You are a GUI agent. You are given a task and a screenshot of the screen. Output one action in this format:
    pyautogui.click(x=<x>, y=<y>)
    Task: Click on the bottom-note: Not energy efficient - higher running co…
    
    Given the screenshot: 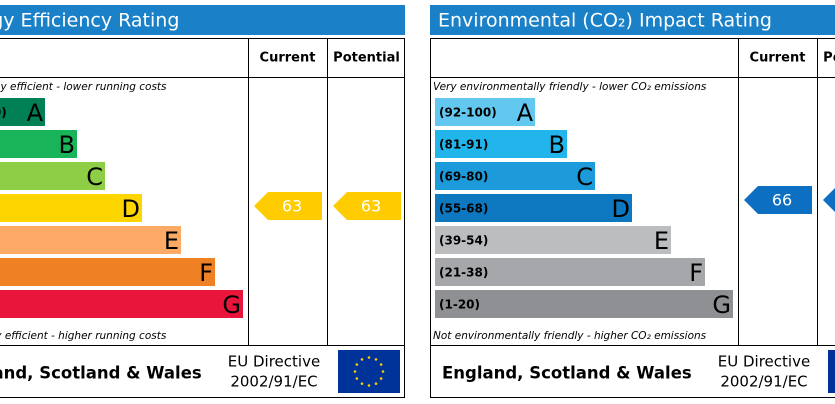 What is the action you would take?
    pyautogui.click(x=83, y=336)
    